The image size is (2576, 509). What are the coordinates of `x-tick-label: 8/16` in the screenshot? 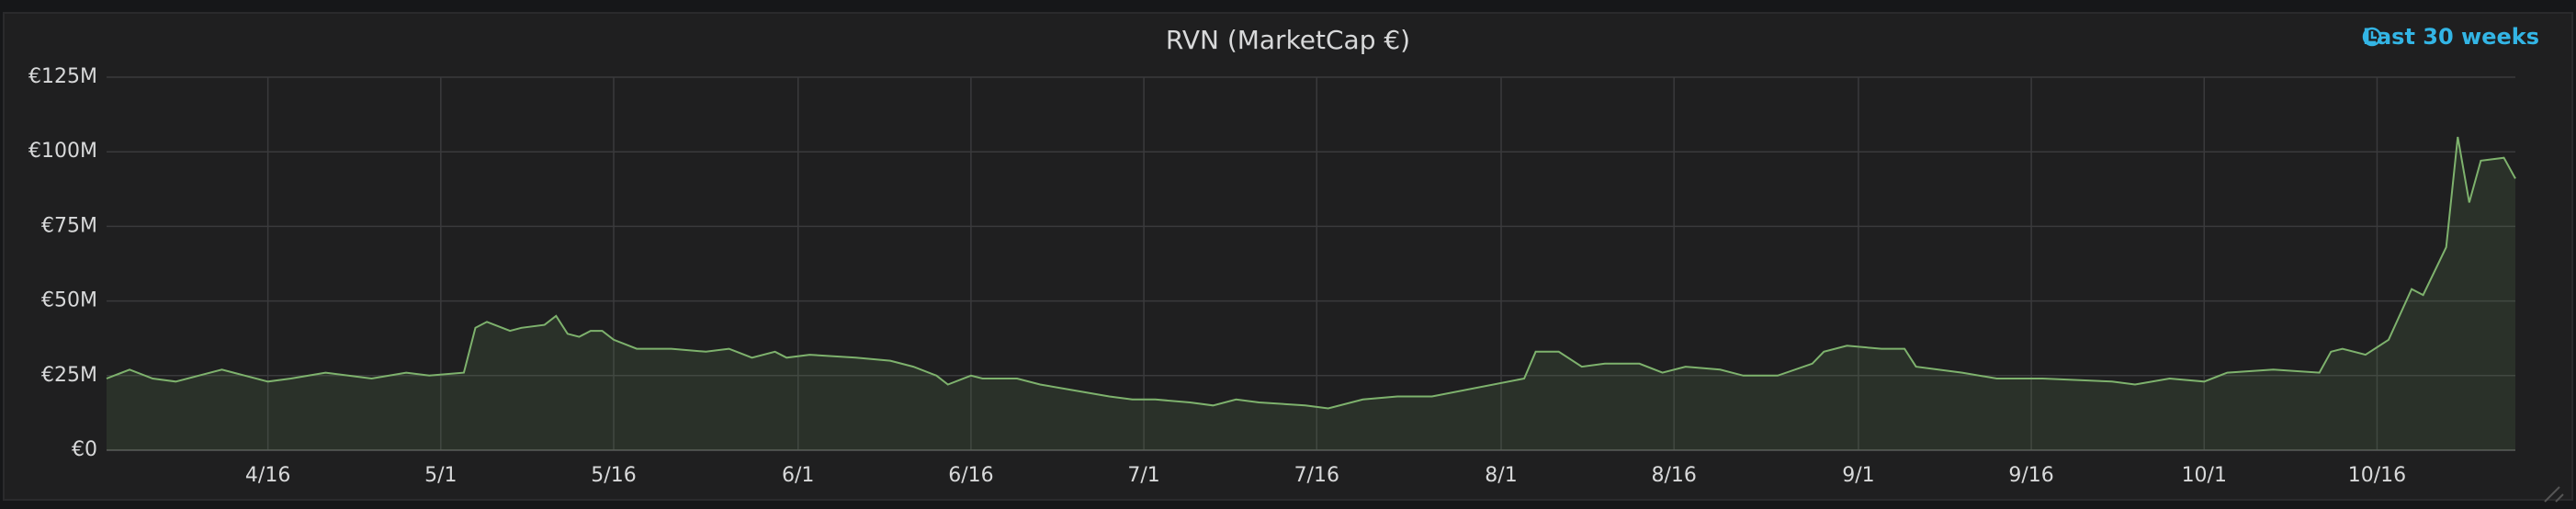 It's located at (1673, 475).